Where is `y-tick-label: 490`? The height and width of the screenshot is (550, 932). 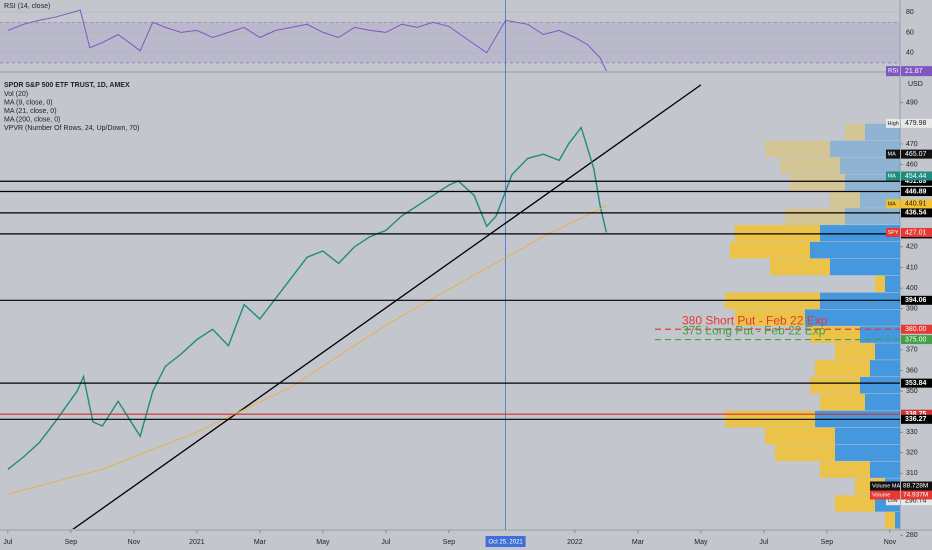
y-tick-label: 490 is located at coordinates (912, 103).